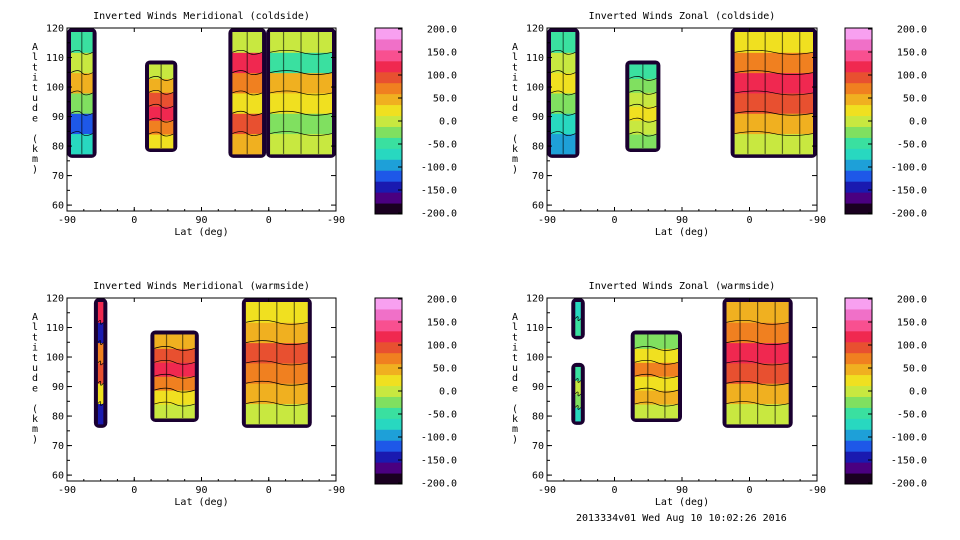 The width and height of the screenshot is (960, 540). I want to click on y-axis-label-char: d, so click(35, 378).